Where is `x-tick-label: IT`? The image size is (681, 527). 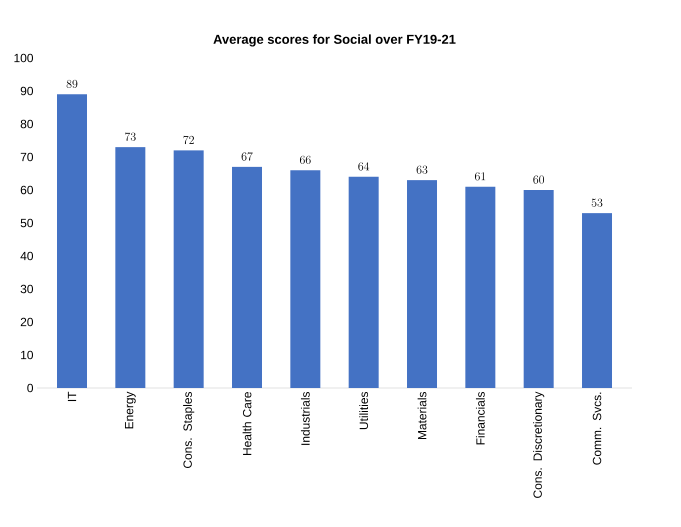 x-tick-label: IT is located at coordinates (72, 397).